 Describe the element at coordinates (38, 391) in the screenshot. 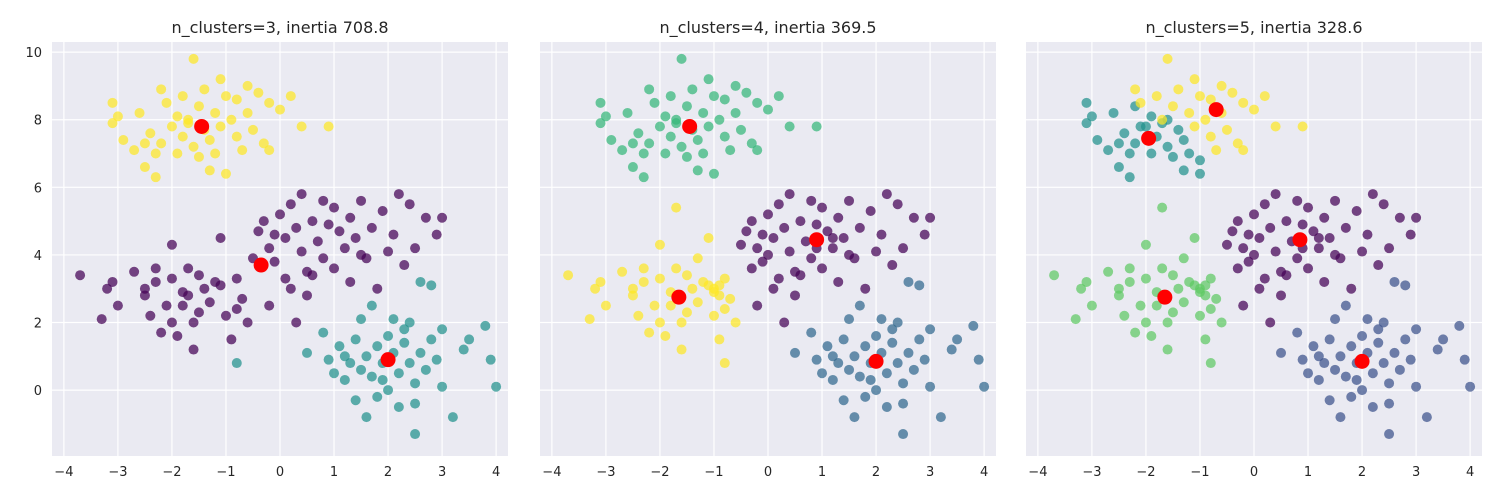

I see `y-tick-label: 0` at that location.